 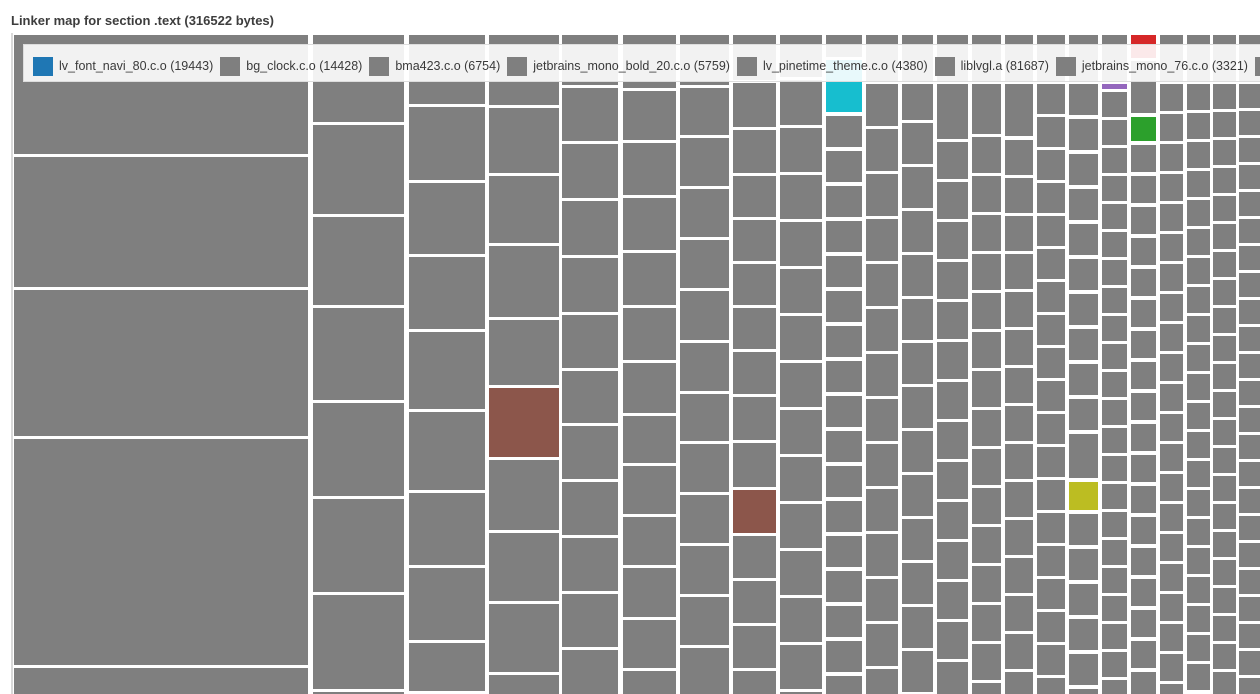 What do you see at coordinates (1143, 129) in the screenshot?
I see `treemap-block-green` at bounding box center [1143, 129].